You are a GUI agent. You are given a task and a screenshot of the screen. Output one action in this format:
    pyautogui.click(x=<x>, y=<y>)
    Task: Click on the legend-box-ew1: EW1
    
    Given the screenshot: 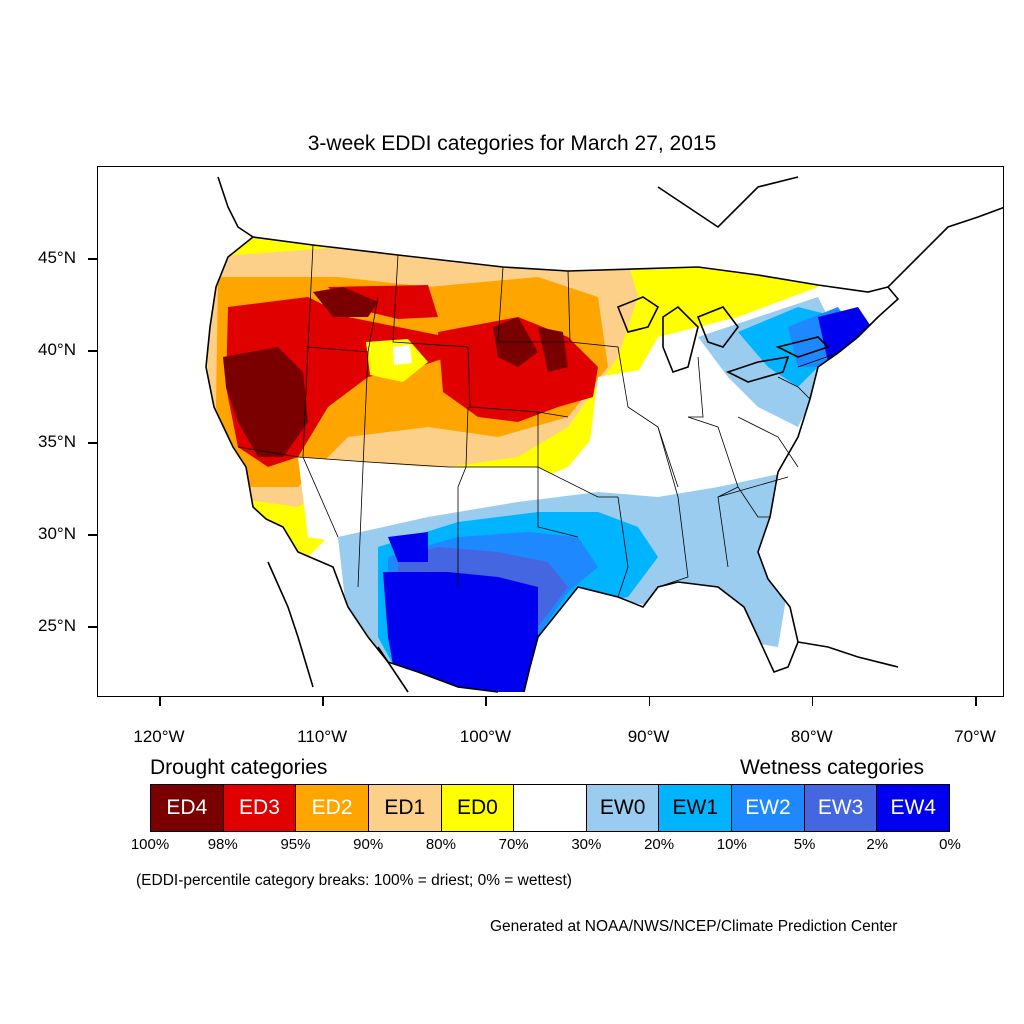 What is the action you would take?
    pyautogui.click(x=696, y=808)
    